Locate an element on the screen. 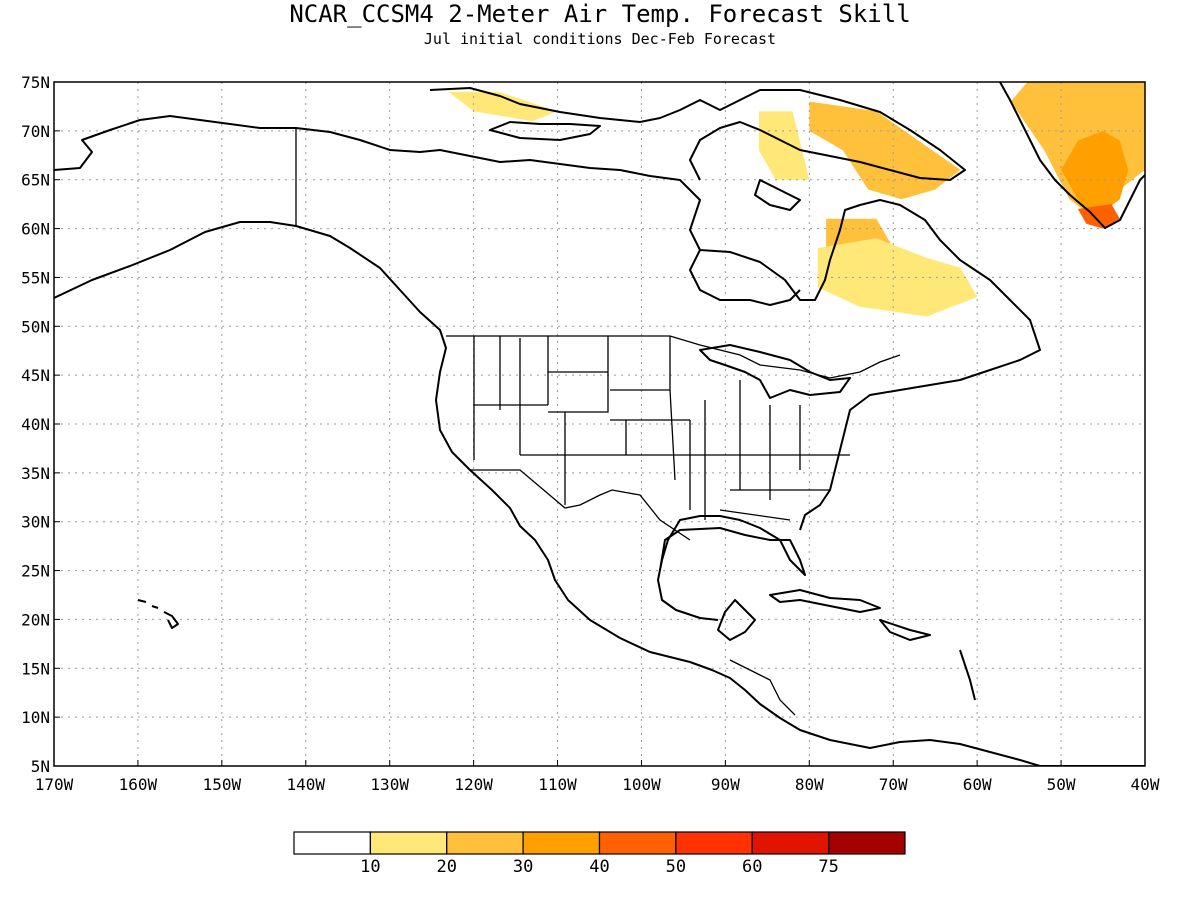  lat-tick-label: 65N is located at coordinates (35, 180).